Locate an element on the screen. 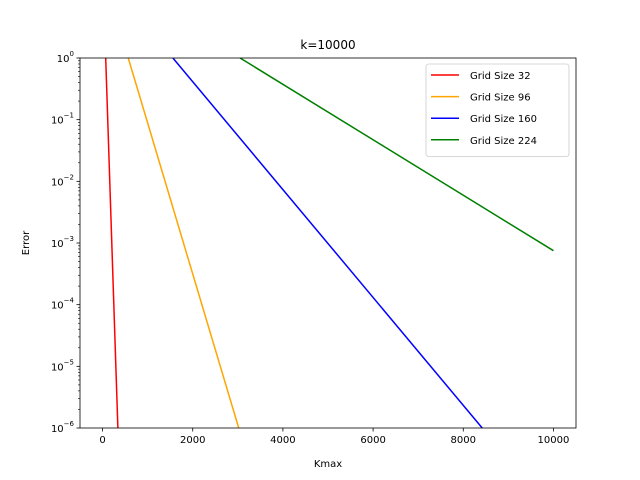 The image size is (640, 480). y-tick-exponent: −3 is located at coordinates (69, 239).